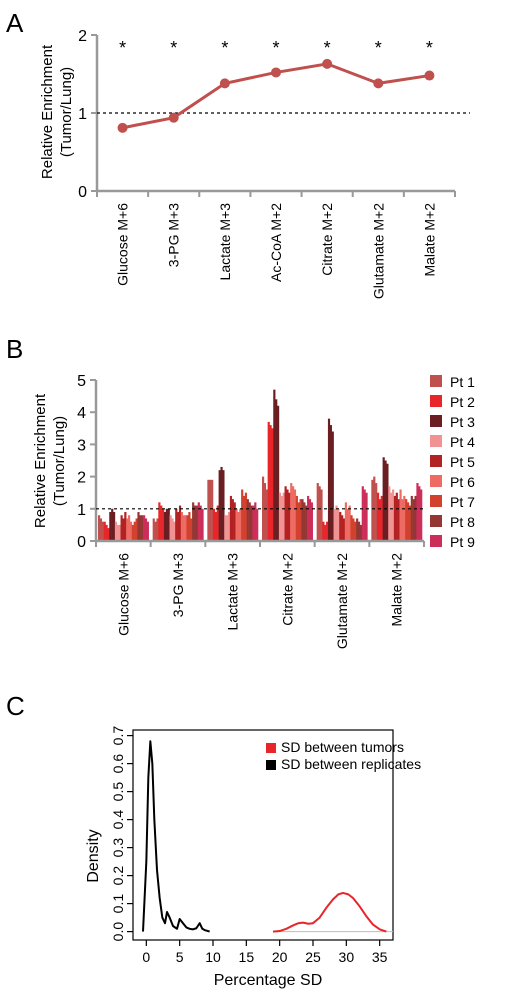  Describe the element at coordinates (247, 957) in the screenshot. I see `panel-c-xtick-label: 15` at that location.